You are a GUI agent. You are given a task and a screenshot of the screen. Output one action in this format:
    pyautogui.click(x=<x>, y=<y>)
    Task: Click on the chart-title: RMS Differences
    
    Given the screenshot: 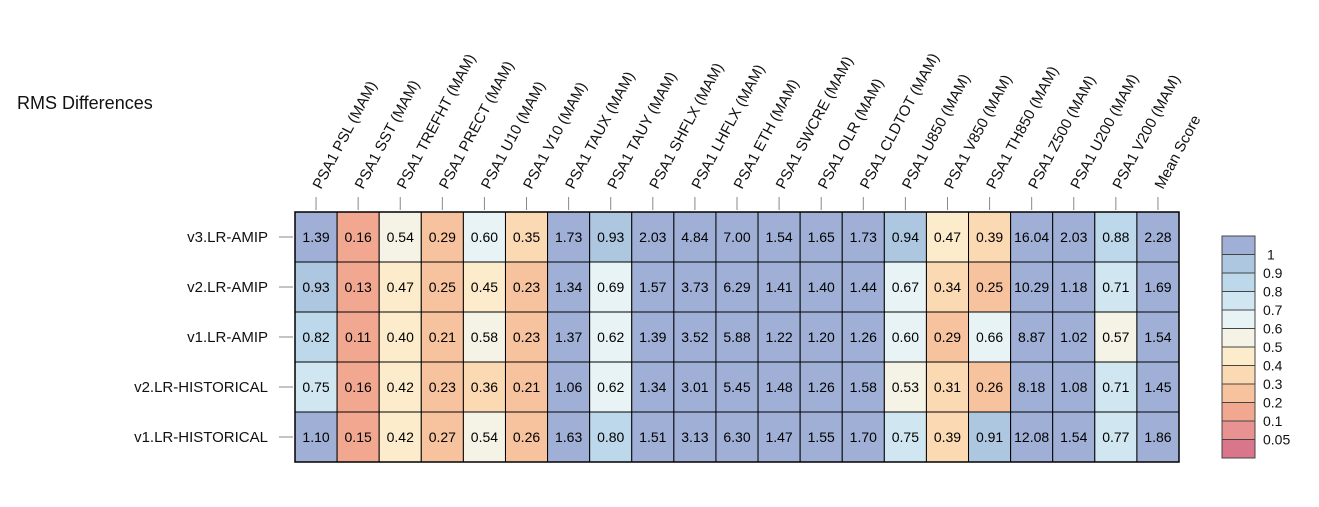 What is the action you would take?
    pyautogui.click(x=85, y=103)
    